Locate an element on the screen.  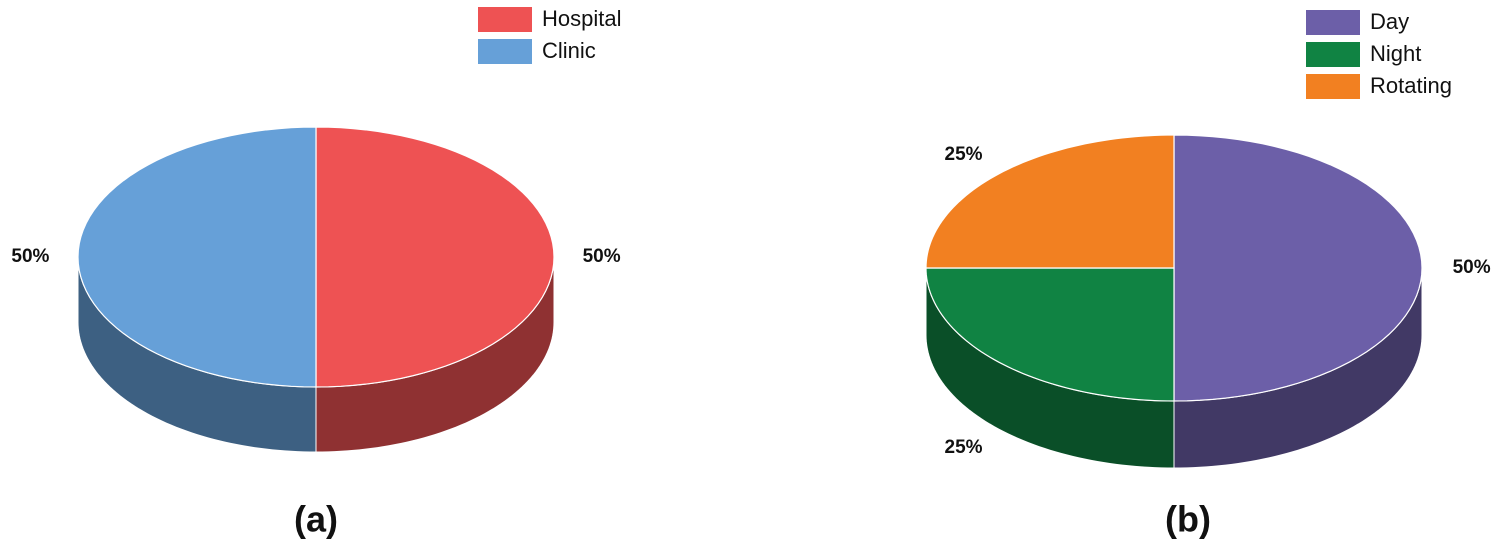
legend-label: Night is located at coordinates (1395, 53).